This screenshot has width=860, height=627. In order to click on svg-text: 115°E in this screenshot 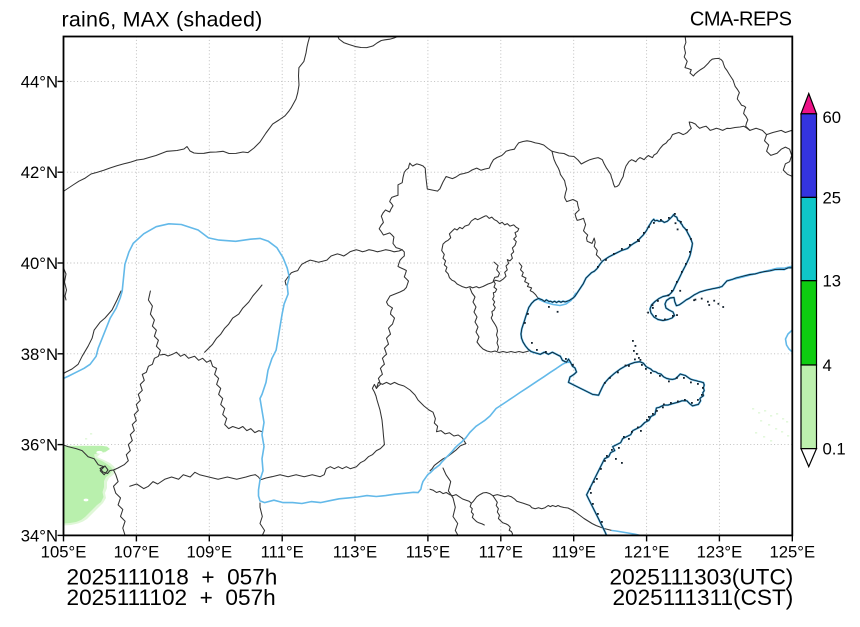, I will do `click(428, 552)`.